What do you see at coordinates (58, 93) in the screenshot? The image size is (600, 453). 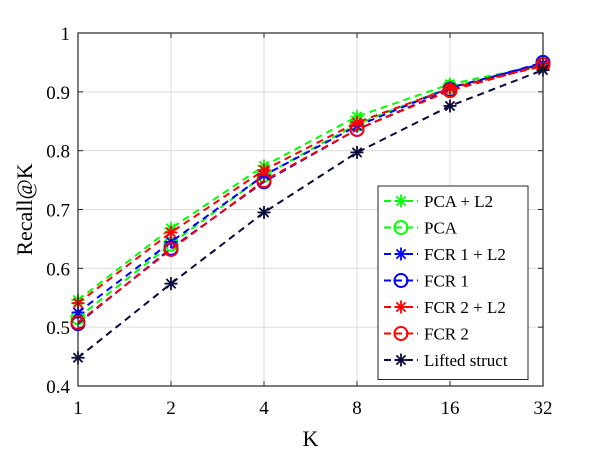 I see `y-tick-label: 0.9` at bounding box center [58, 93].